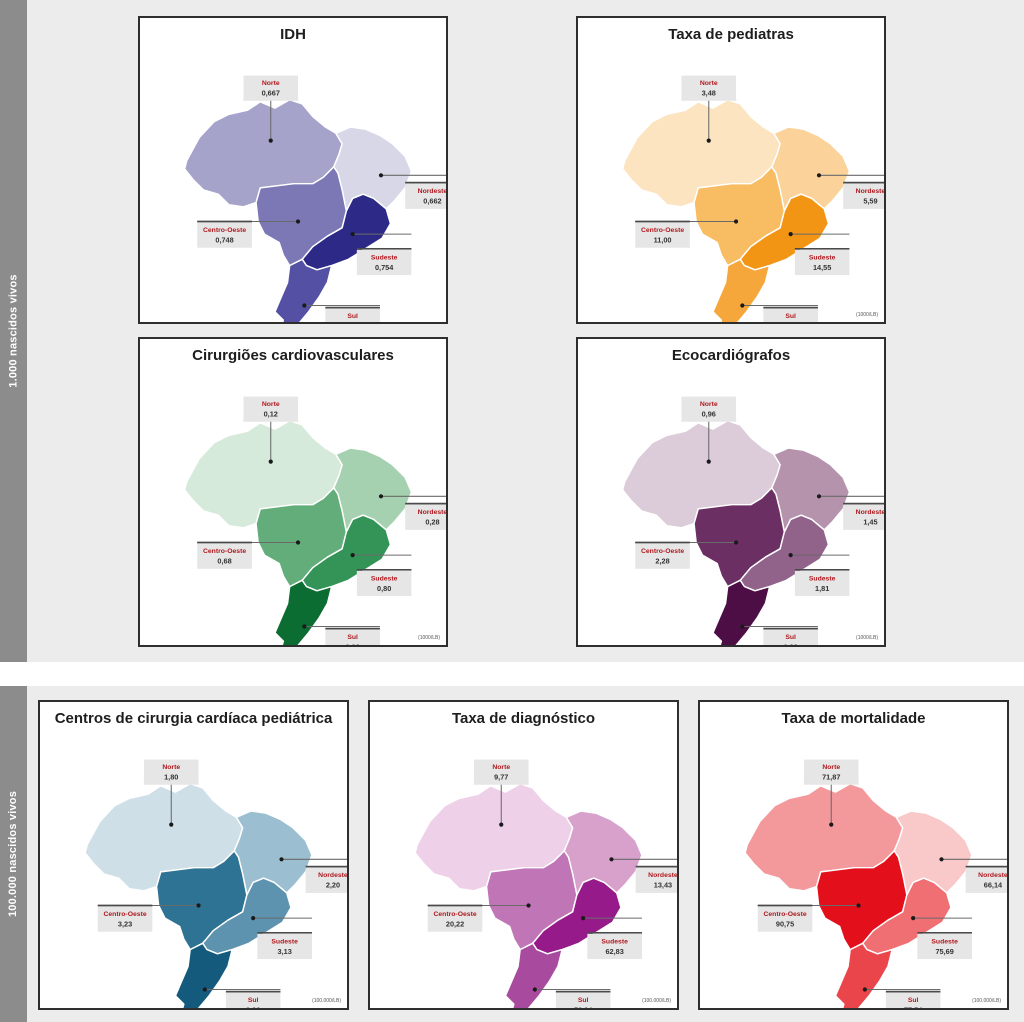 Image resolution: width=1024 pixels, height=1022 pixels. I want to click on region-value-centro-oeste: 0,68, so click(224, 561).